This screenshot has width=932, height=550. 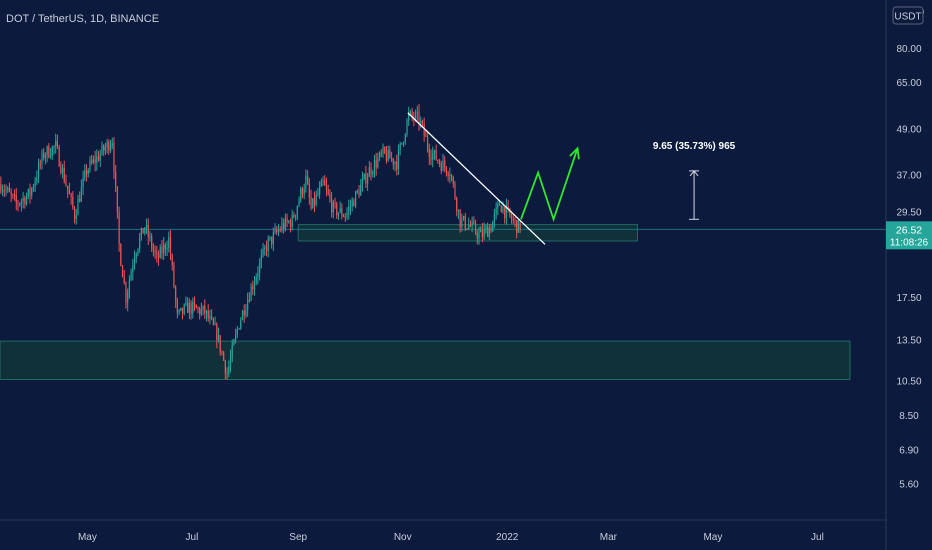 I want to click on time-tick-label: Sep, so click(x=298, y=537).